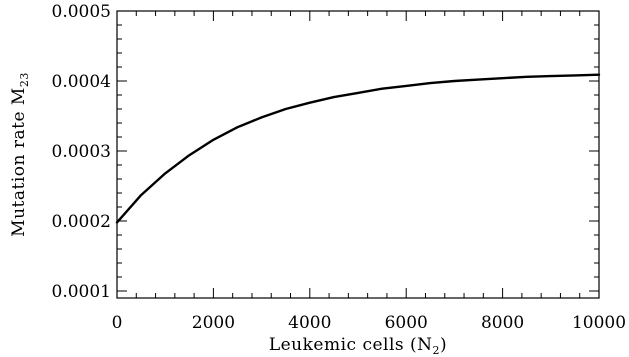 The image size is (629, 357). I want to click on y-tick-label: 0.0002, so click(81, 222).